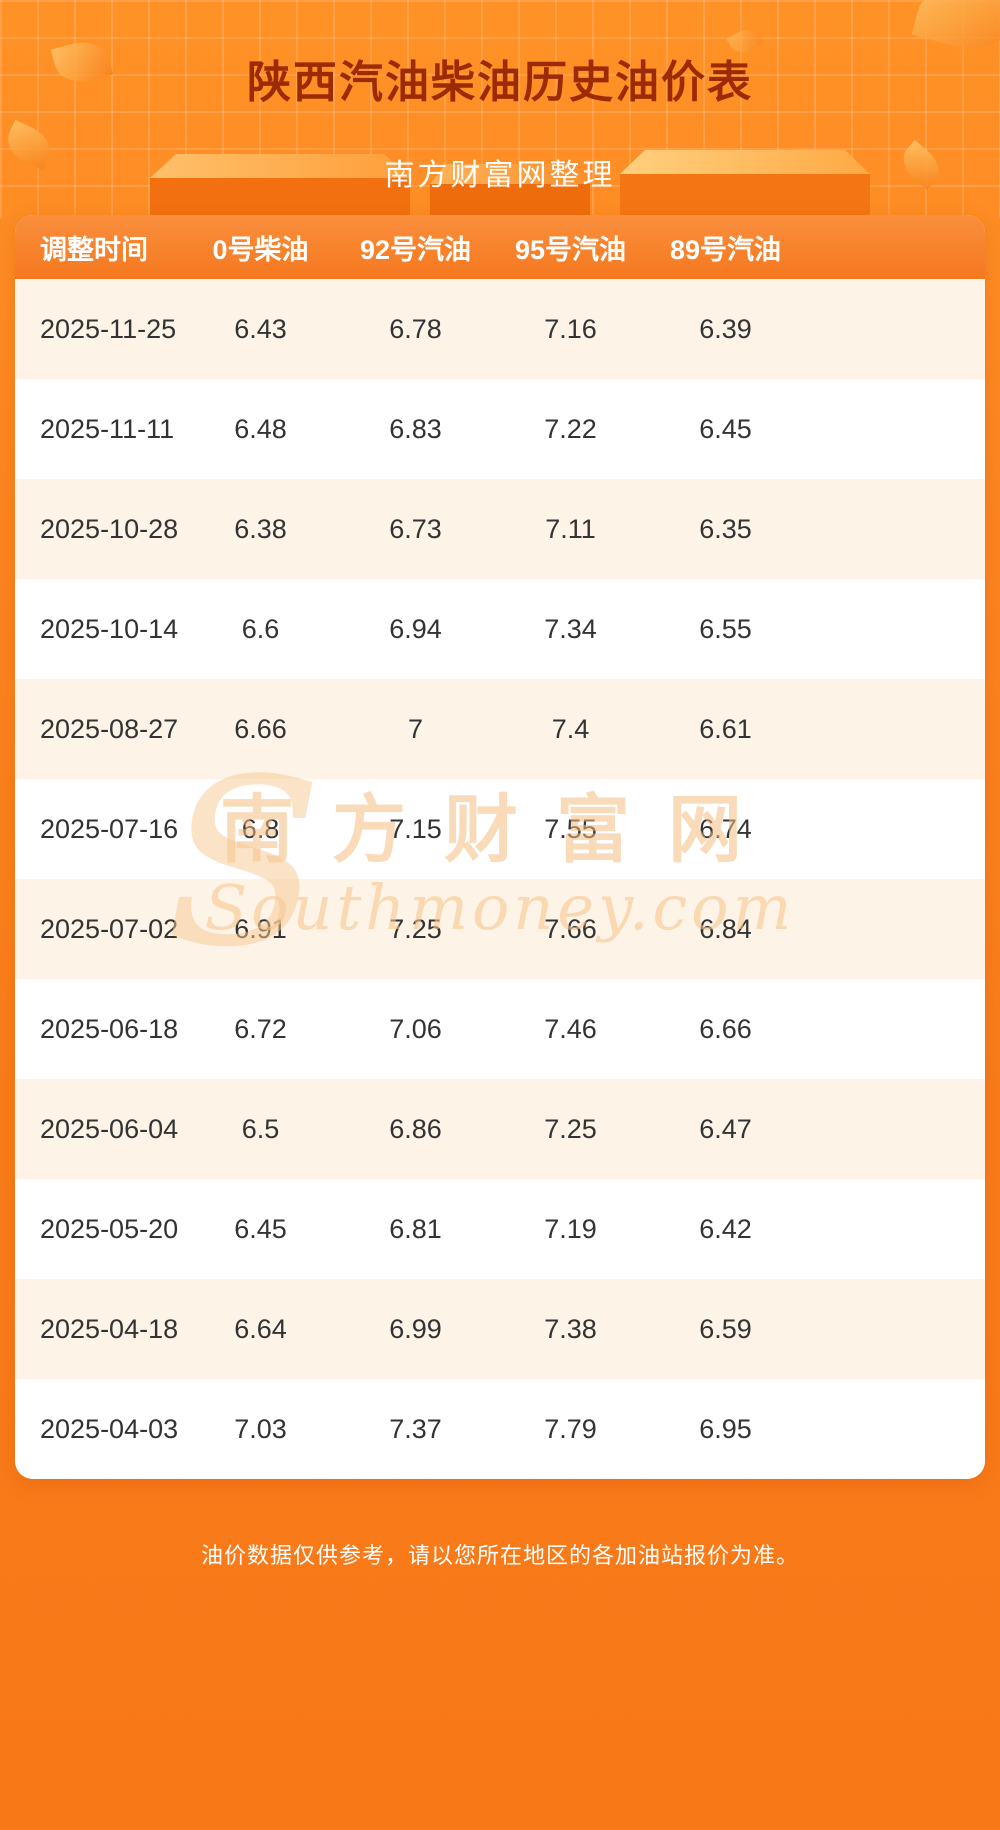 The height and width of the screenshot is (1830, 1000). I want to click on table-row: 2025-10-28 6.38 6.73 7.11 6.35, so click(500, 529).